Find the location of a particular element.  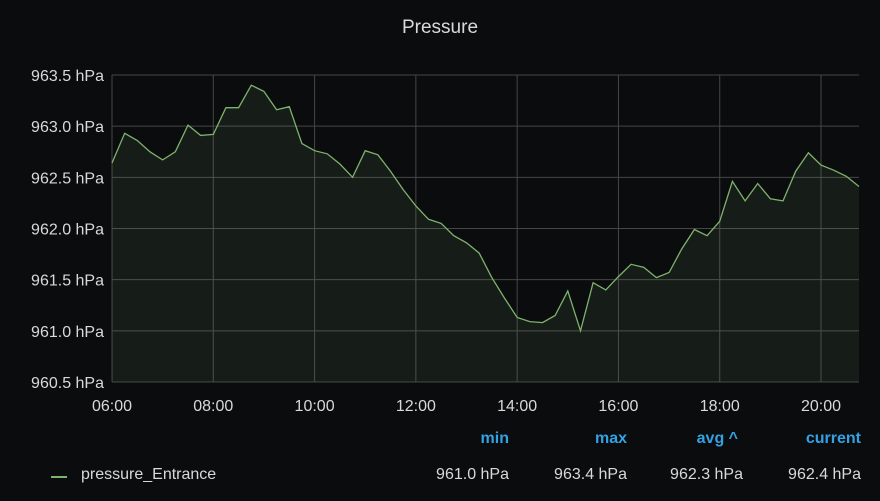

y-tick-label: 961.0 hPa is located at coordinates (67, 332).